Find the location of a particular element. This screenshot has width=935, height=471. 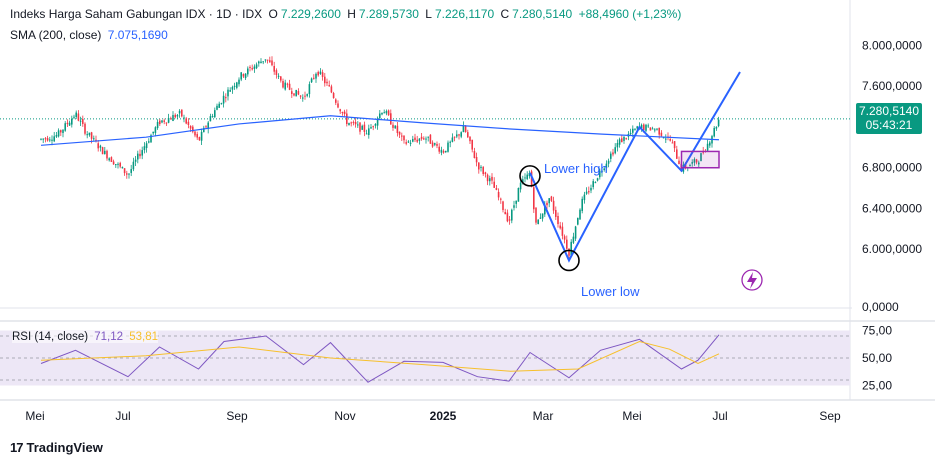

rsi-legend: RSI (14, close) 71,12 53,81 is located at coordinates (85, 337).